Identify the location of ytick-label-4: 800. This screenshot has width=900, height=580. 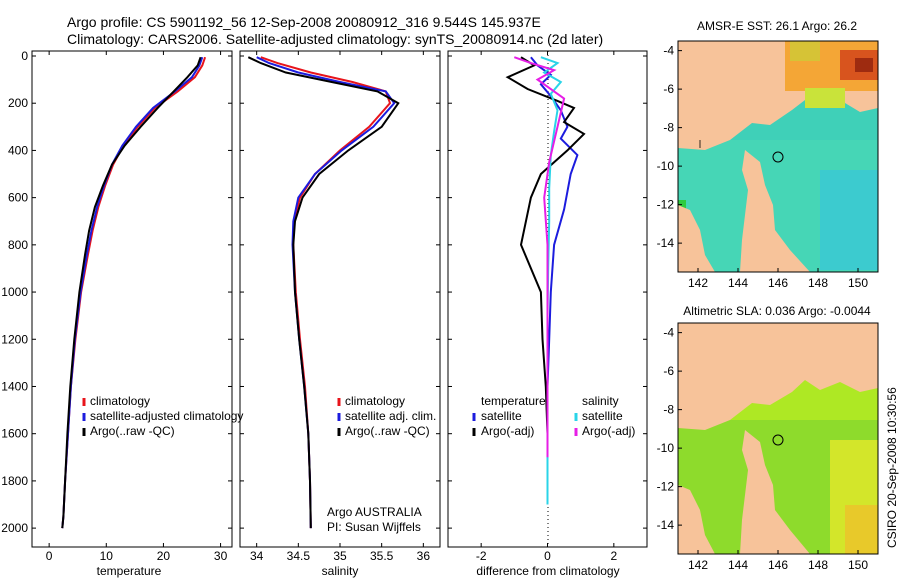
(18, 245).